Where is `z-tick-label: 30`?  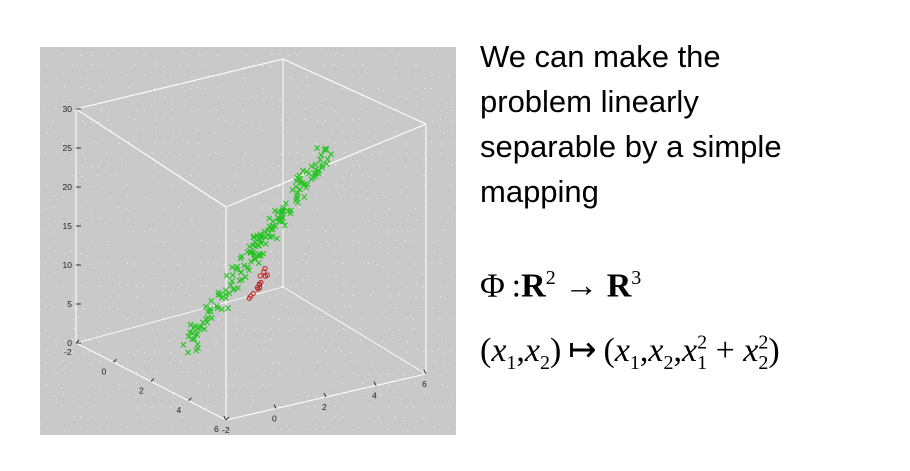
z-tick-label: 30 is located at coordinates (68, 109).